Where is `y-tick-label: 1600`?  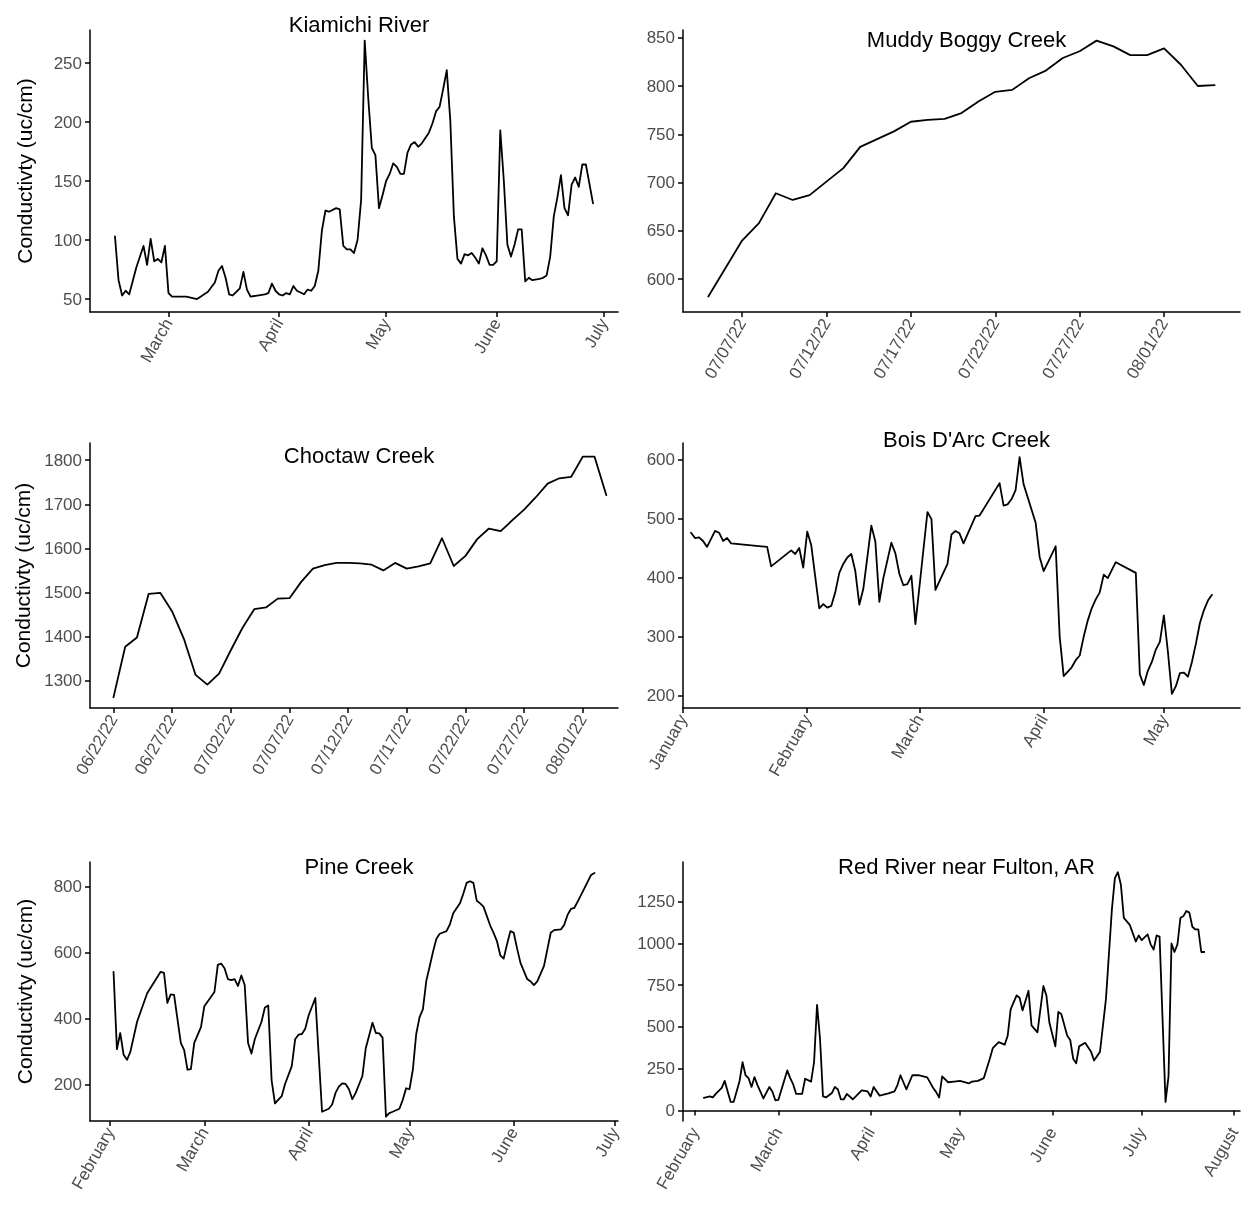
y-tick-label: 1600 is located at coordinates (63, 548).